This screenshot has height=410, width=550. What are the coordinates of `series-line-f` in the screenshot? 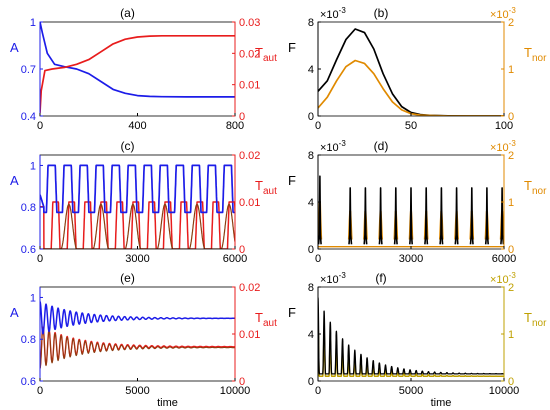 It's located at (411, 336).